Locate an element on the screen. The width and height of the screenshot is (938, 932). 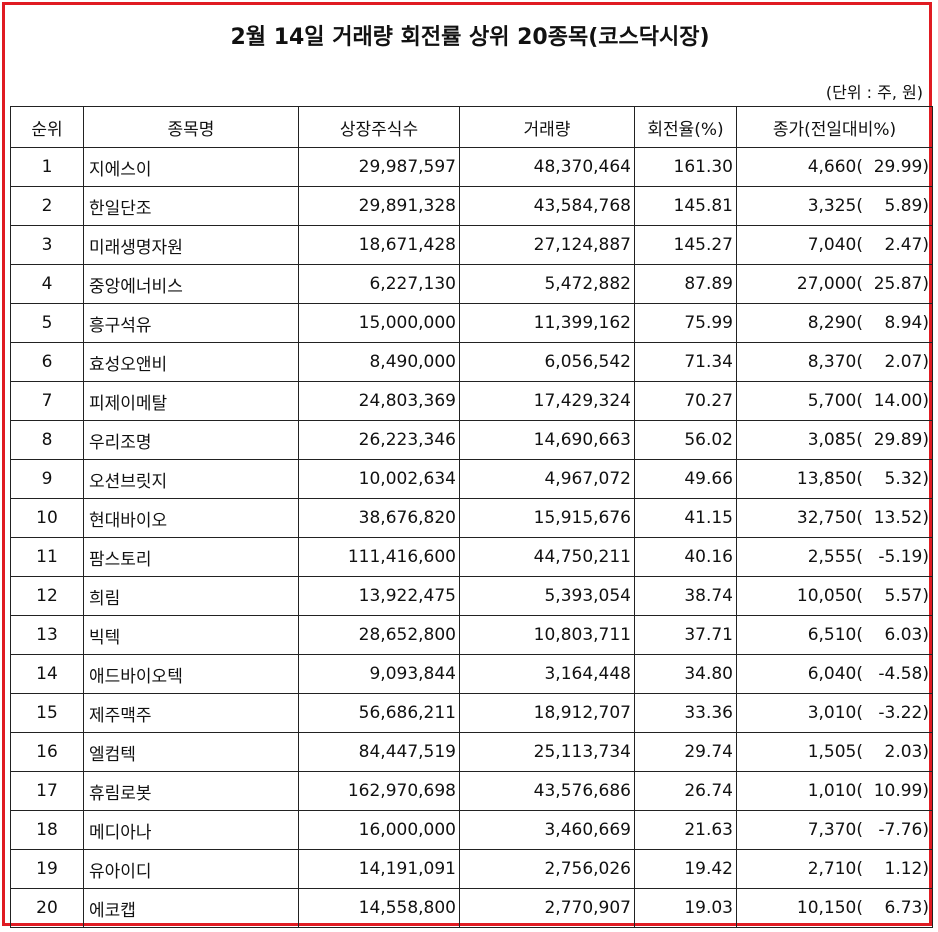
close-price-cell: 2,710( 1.12) is located at coordinates (834, 869).